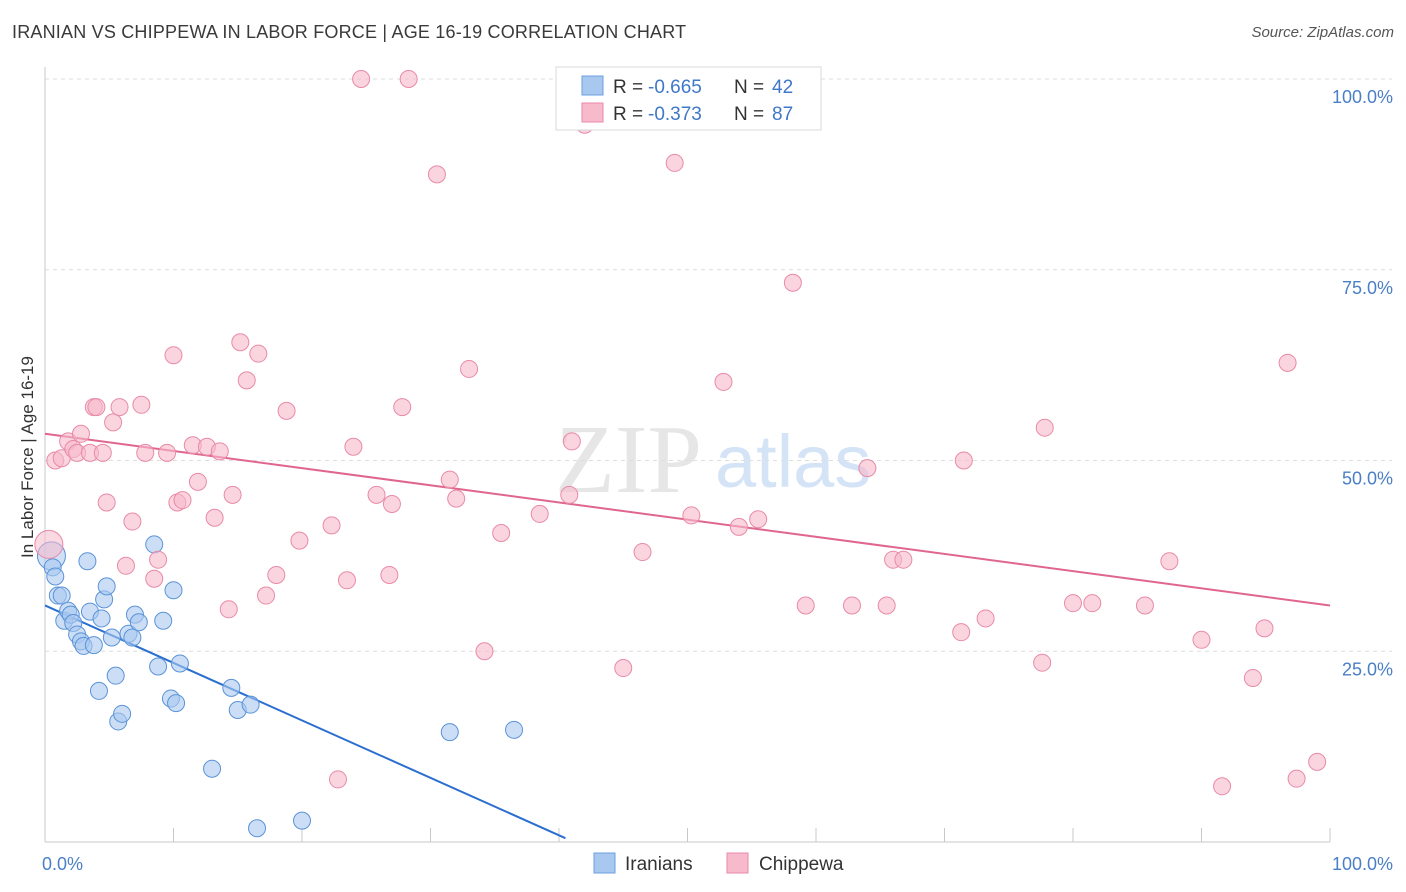  Describe the element at coordinates (592, 85) in the screenshot. I see `legend-swatch-iranians` at that location.